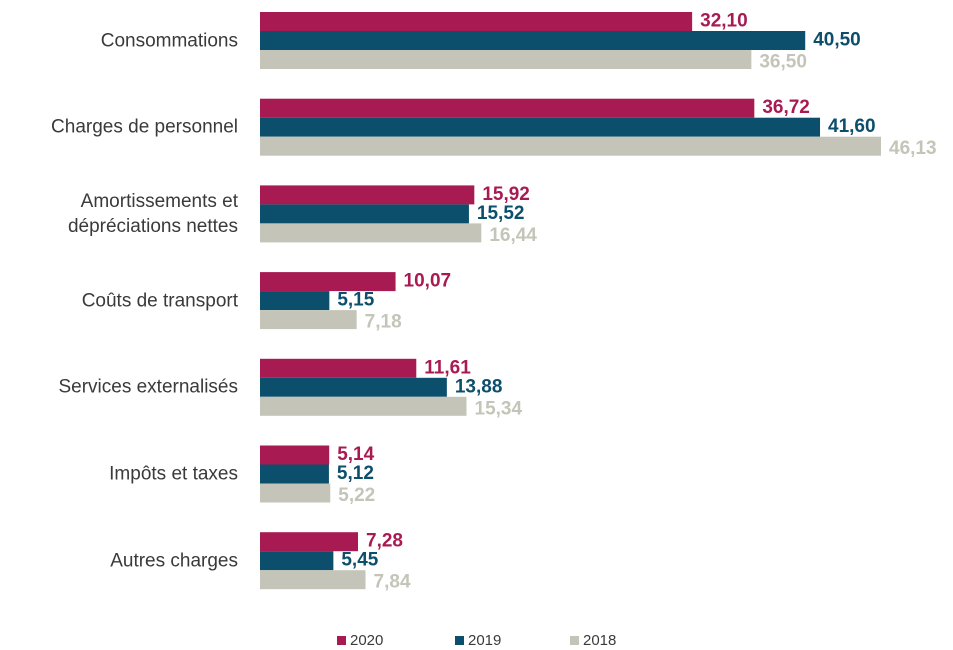 Image resolution: width=953 pixels, height=650 pixels. What do you see at coordinates (501, 213) in the screenshot?
I see `value-label: 15,52` at bounding box center [501, 213].